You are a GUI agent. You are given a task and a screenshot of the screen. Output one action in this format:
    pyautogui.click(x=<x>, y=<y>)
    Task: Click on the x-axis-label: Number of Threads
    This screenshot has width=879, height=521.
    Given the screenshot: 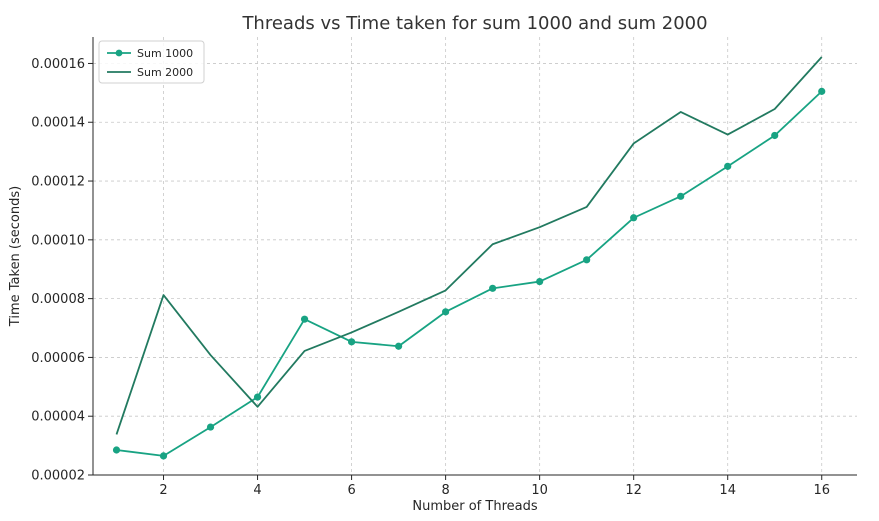 What is the action you would take?
    pyautogui.click(x=474, y=506)
    